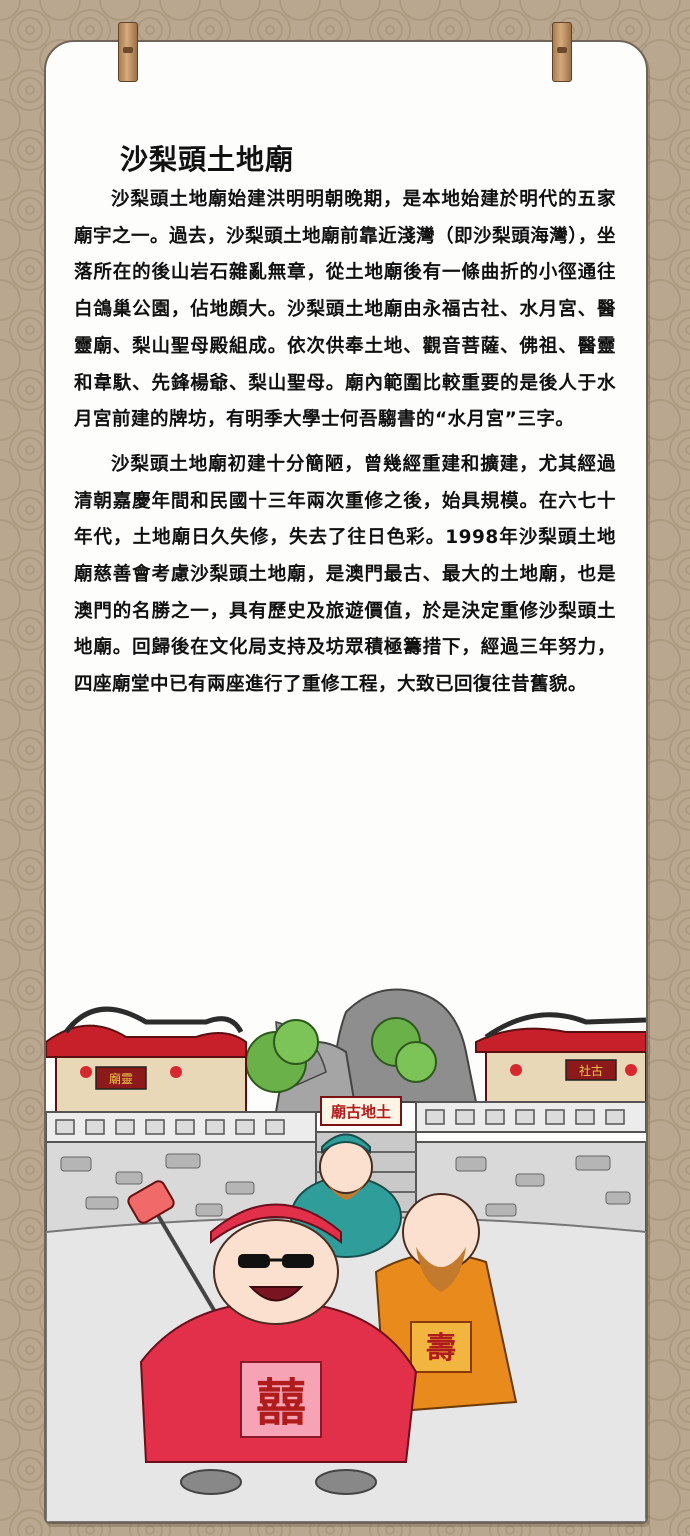 The width and height of the screenshot is (690, 1536). What do you see at coordinates (146, 1059) in the screenshot?
I see `left-temple: 廟靈` at bounding box center [146, 1059].